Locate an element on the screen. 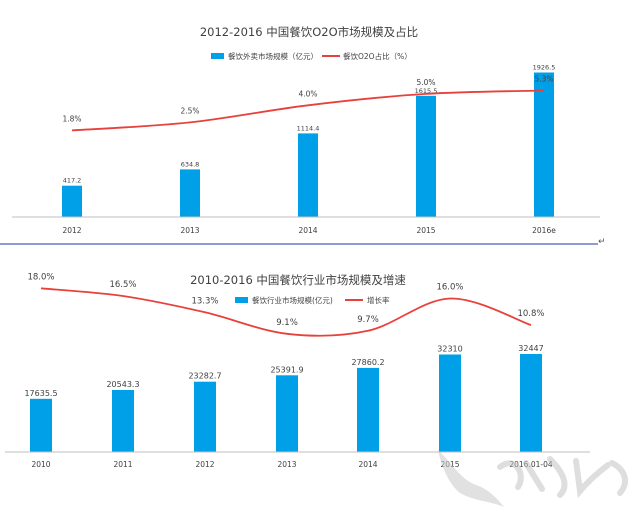 This screenshot has width=639, height=512. watermark-logo is located at coordinates (533, 478).